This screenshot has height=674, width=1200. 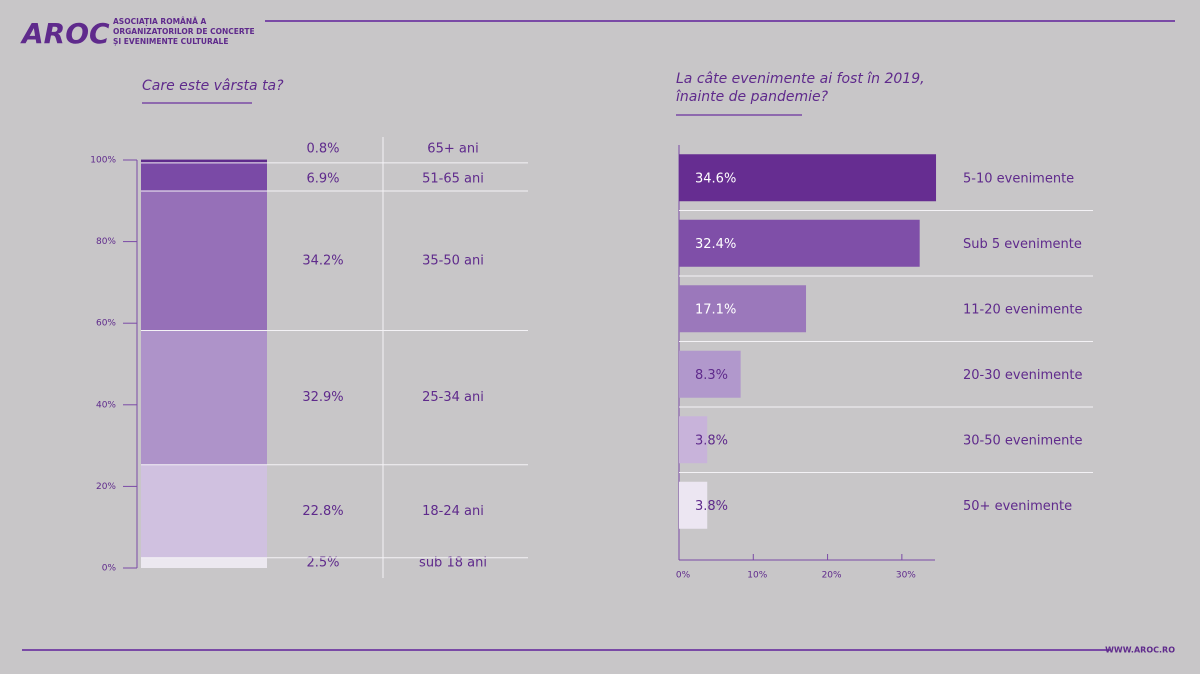 What do you see at coordinates (906, 576) in the screenshot?
I see `x-tick-label: 30%` at bounding box center [906, 576].